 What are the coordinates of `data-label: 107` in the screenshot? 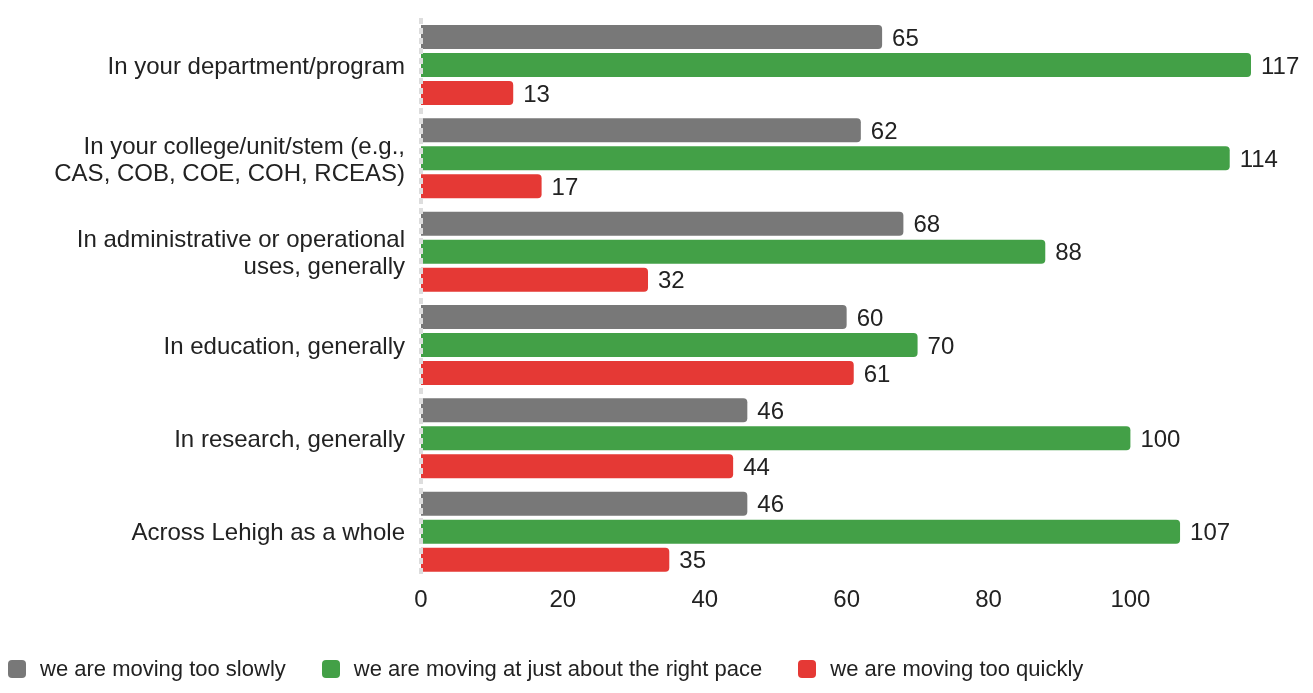 It's located at (1210, 532).